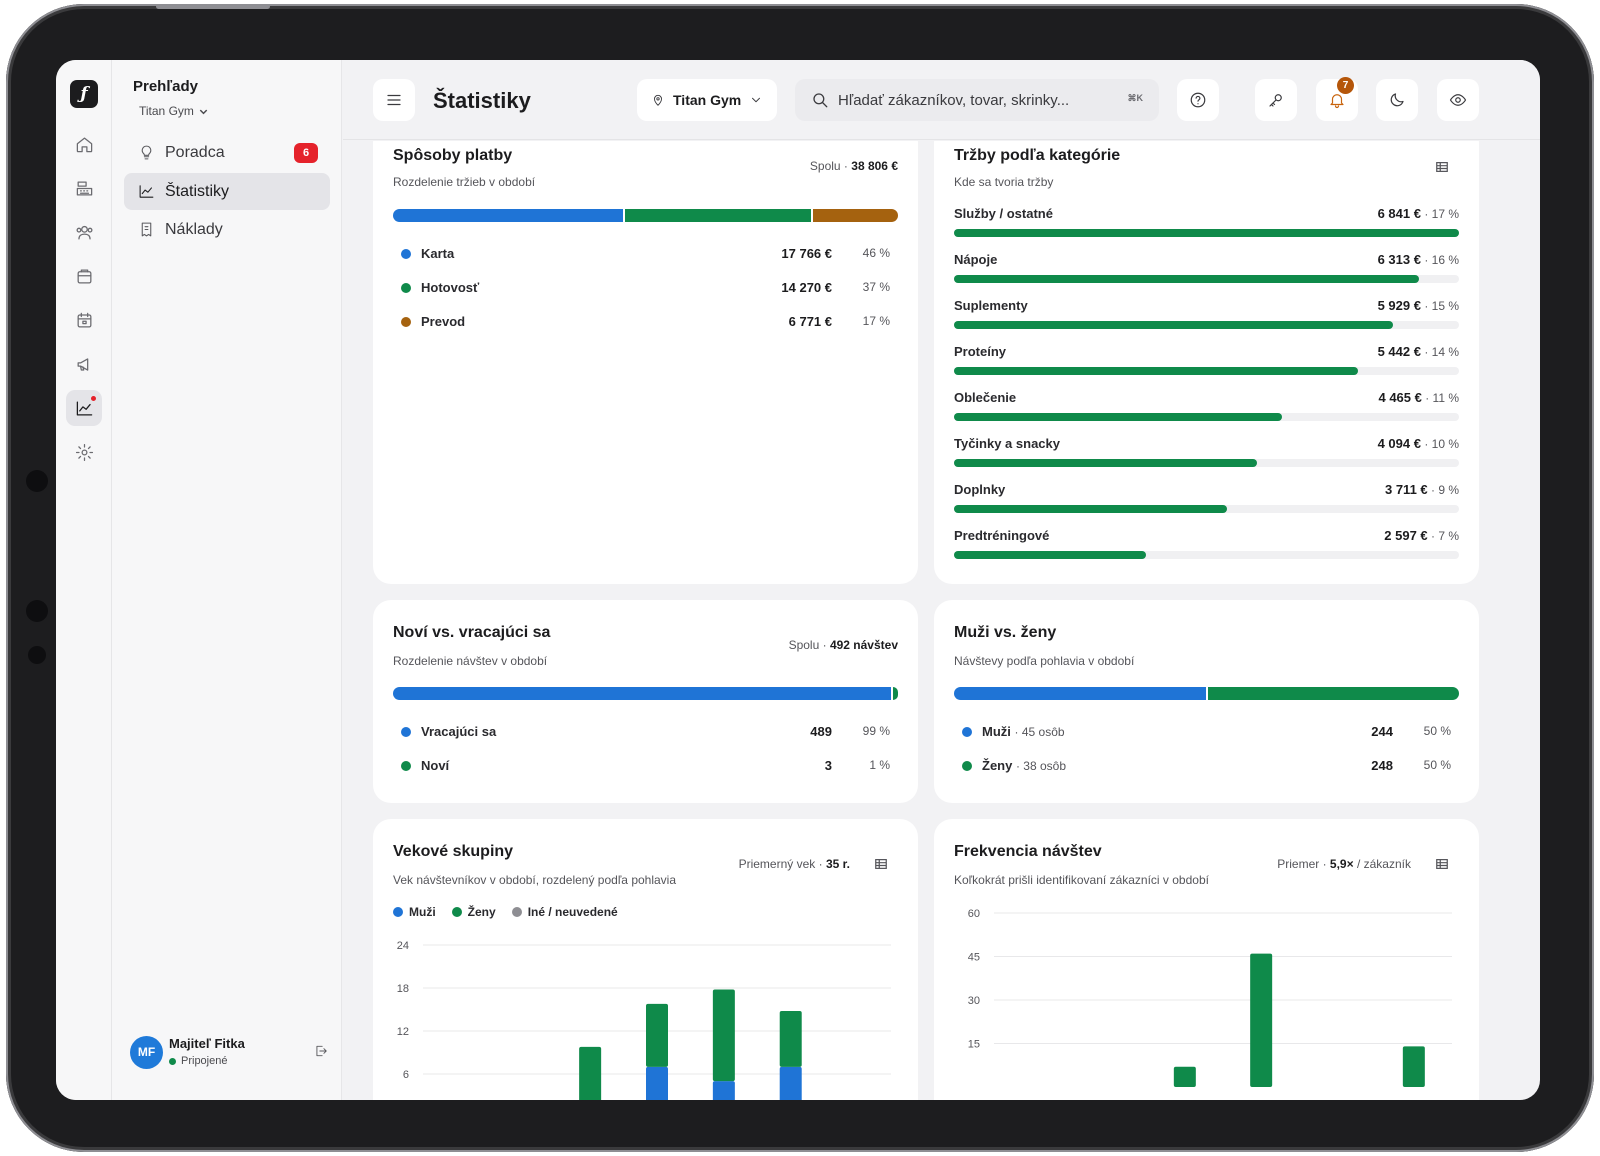  Describe the element at coordinates (470, 661) in the screenshot. I see `card-subtitle: Rozdelenie návštev v období` at that location.